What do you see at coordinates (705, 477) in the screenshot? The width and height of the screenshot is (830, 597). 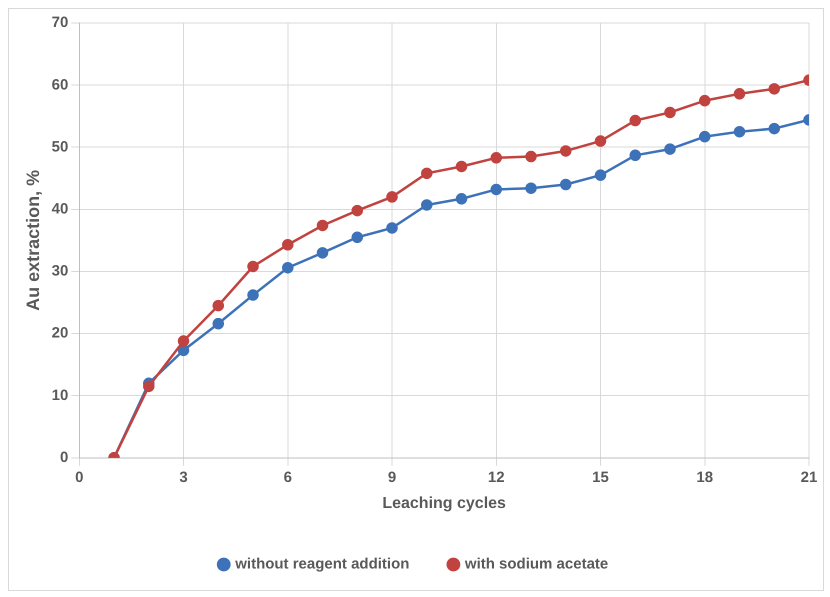 I see `x-tick-label: 18` at bounding box center [705, 477].